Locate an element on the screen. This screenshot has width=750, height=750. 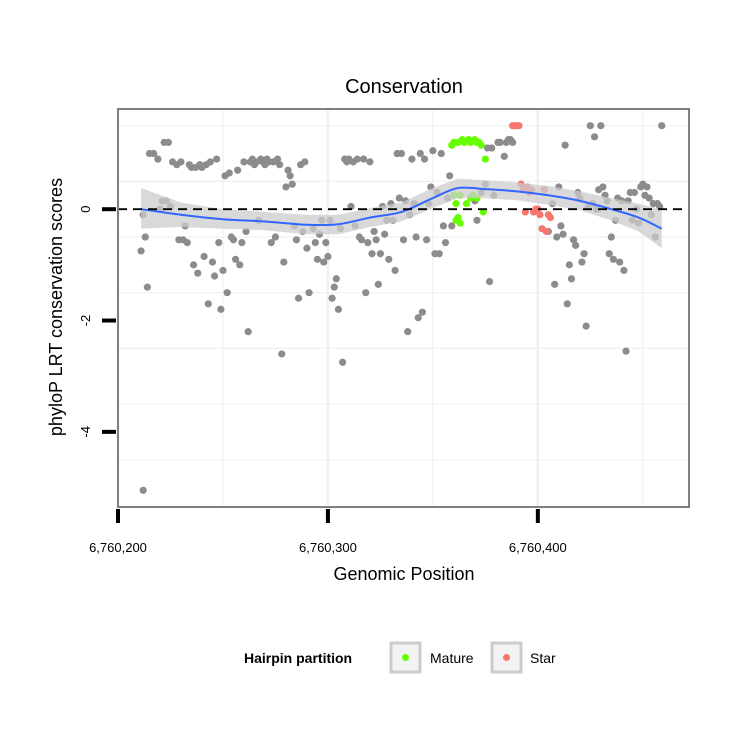
x-tick-label: 6,760,400 is located at coordinates (538, 547).